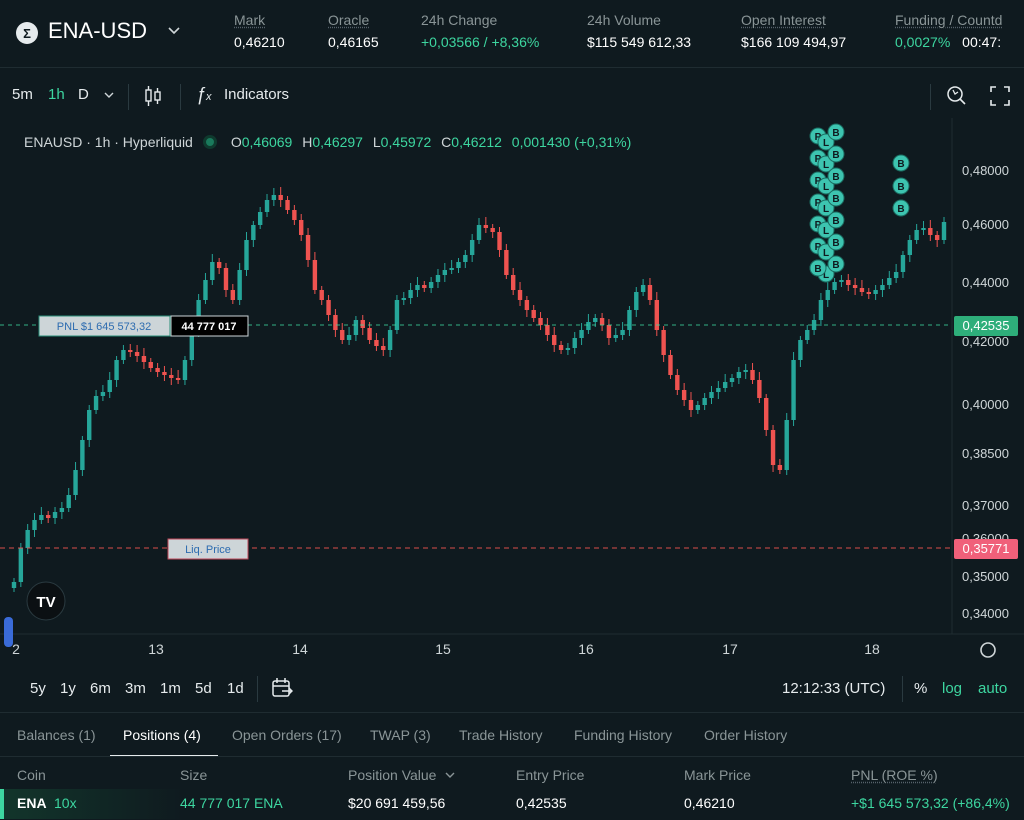 The image size is (1024, 820). What do you see at coordinates (501, 735) in the screenshot?
I see `tab-trade-history: Trade History` at bounding box center [501, 735].